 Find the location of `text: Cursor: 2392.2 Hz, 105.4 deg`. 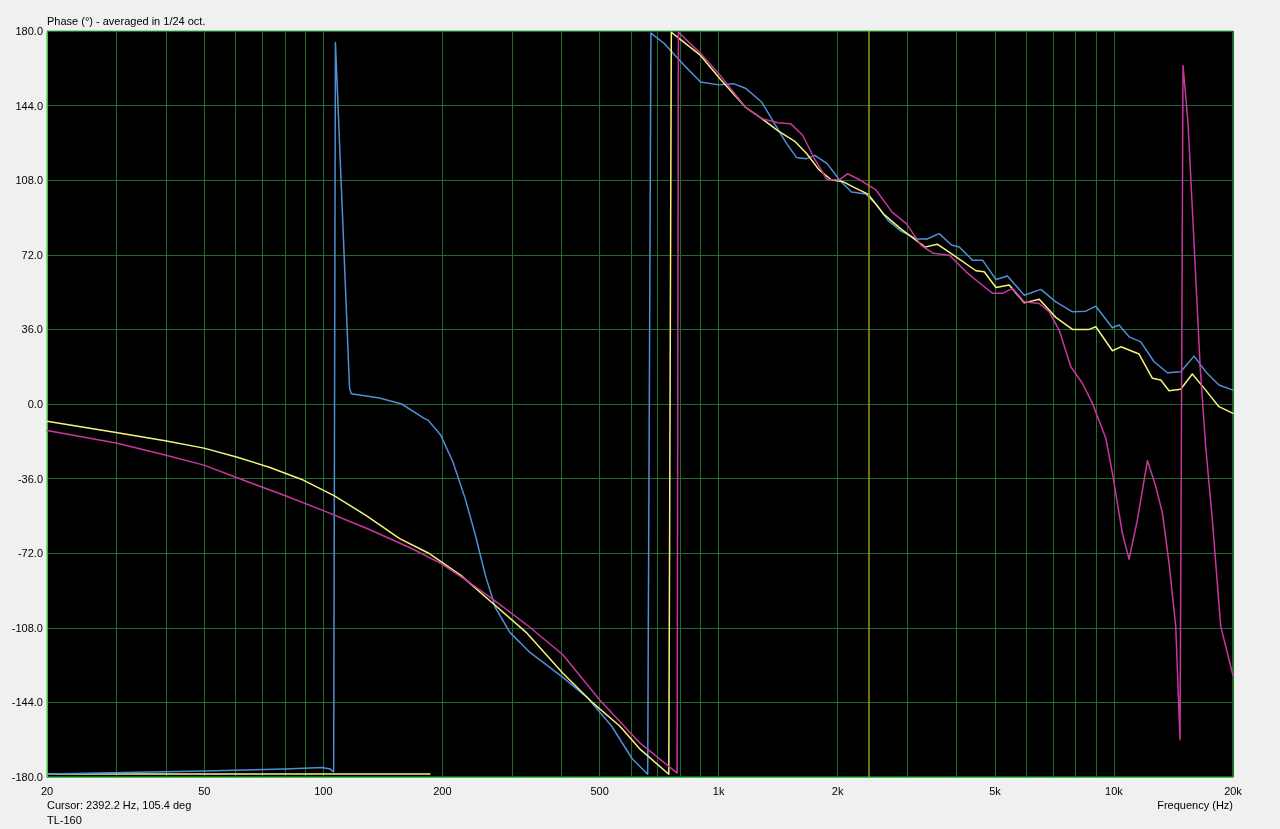

text: Cursor: 2392.2 Hz, 105.4 deg is located at coordinates (119, 804).